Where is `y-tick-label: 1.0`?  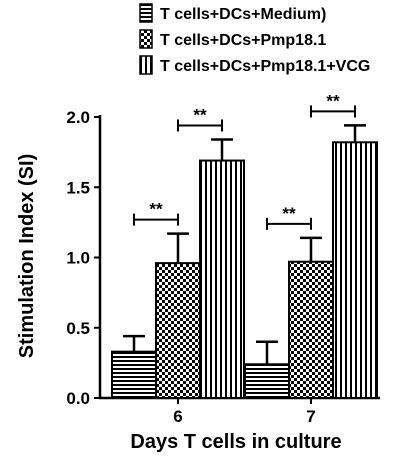
y-tick-label: 1.0 is located at coordinates (78, 258).